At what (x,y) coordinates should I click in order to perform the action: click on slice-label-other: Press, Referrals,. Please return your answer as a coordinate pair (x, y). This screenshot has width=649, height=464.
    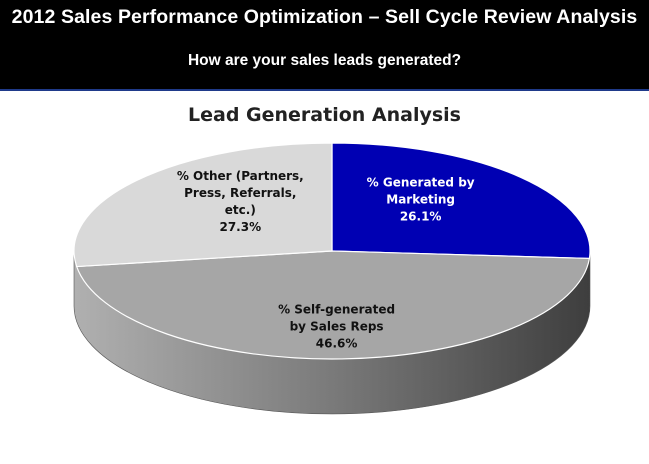
    Looking at the image, I should click on (240, 193).